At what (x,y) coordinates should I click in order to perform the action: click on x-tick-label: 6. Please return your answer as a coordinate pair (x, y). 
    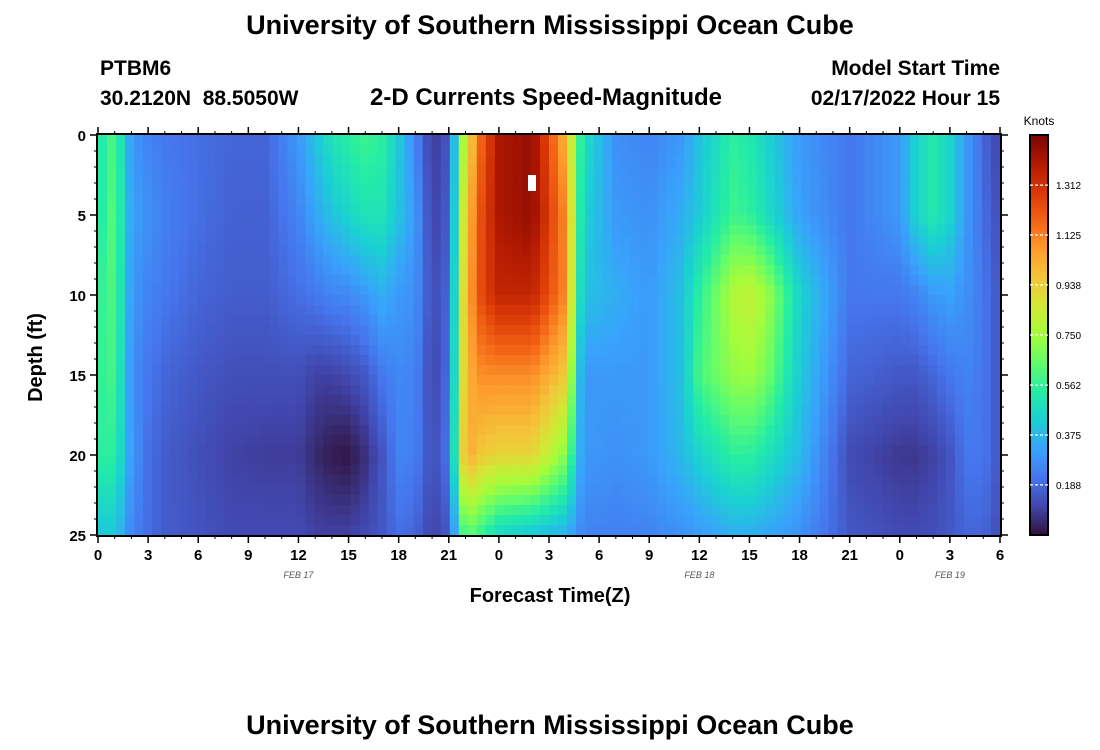
    Looking at the image, I should click on (1000, 555).